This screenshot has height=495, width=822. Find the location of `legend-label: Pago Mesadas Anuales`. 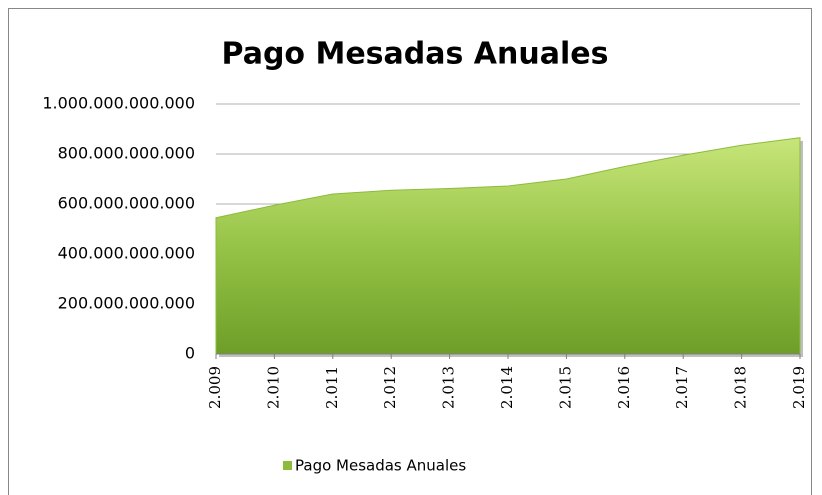

legend-label: Pago Mesadas Anuales is located at coordinates (380, 466).